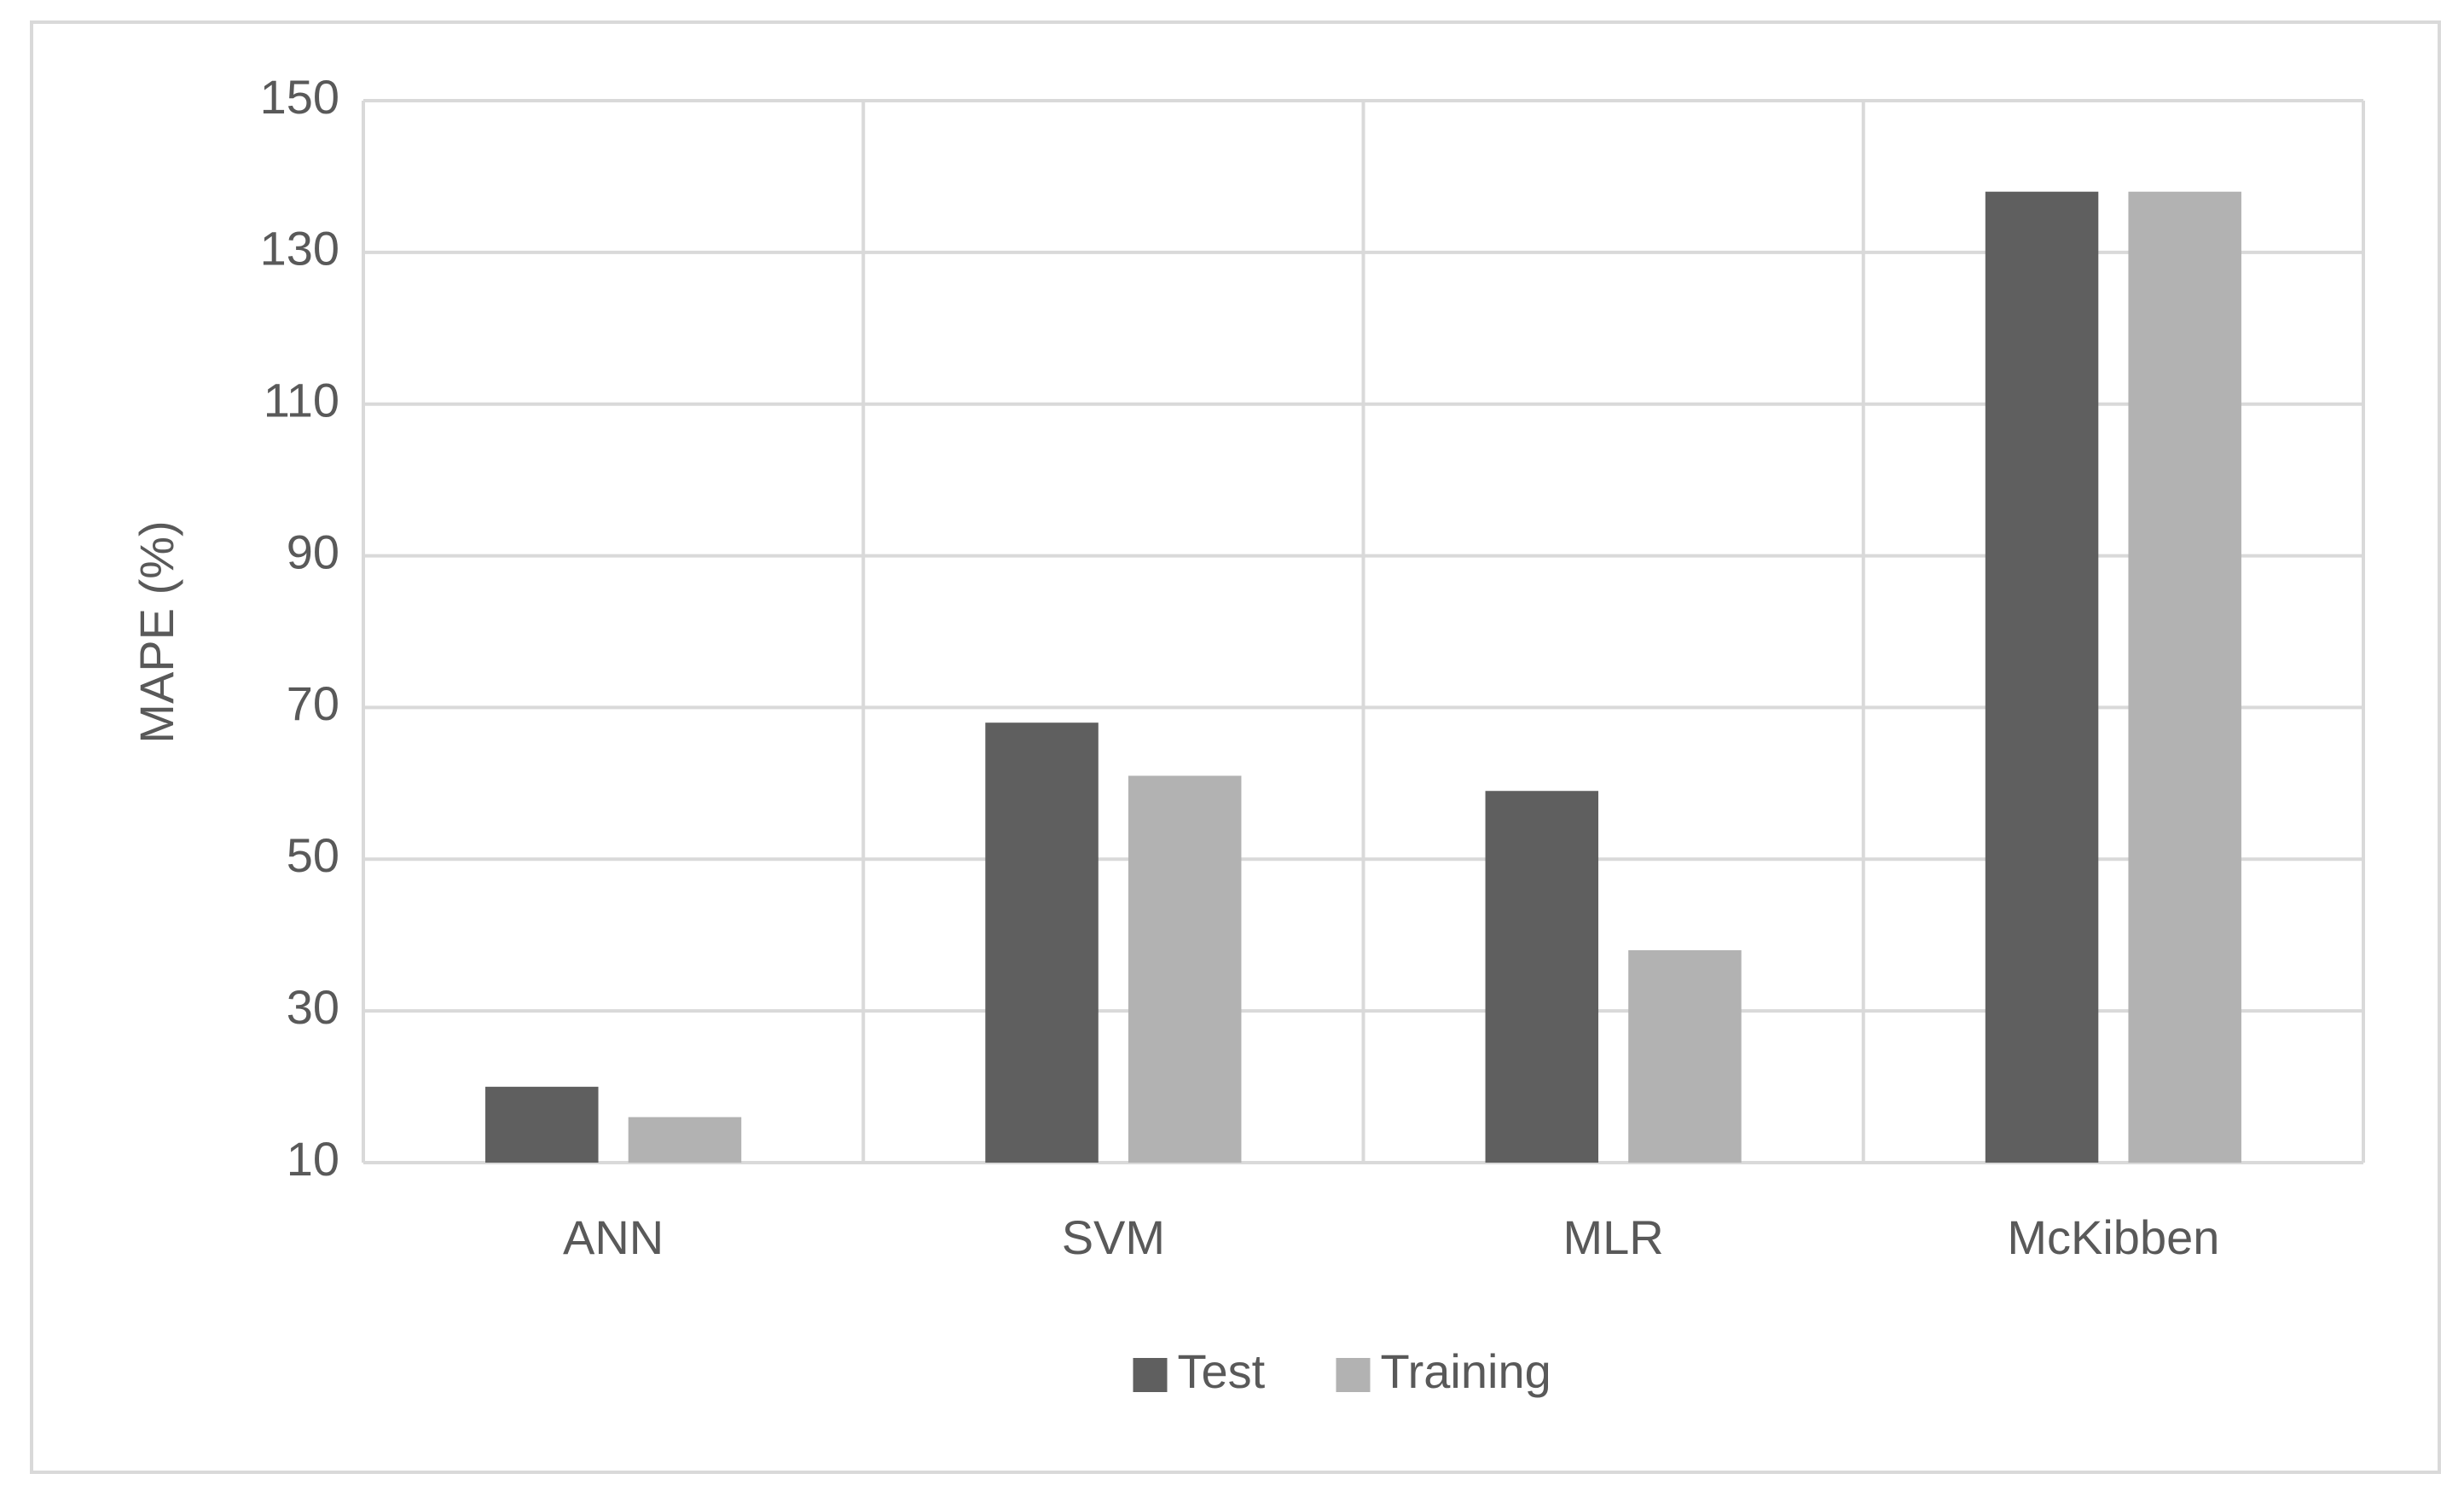  I want to click on x-tick-label: ANN, so click(613, 1237).